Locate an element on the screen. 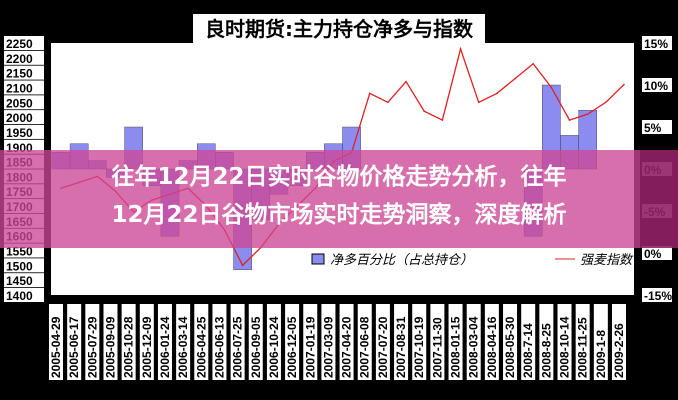 The width and height of the screenshot is (678, 400). x-tick-label: 2006-04-25 is located at coordinates (201, 347).